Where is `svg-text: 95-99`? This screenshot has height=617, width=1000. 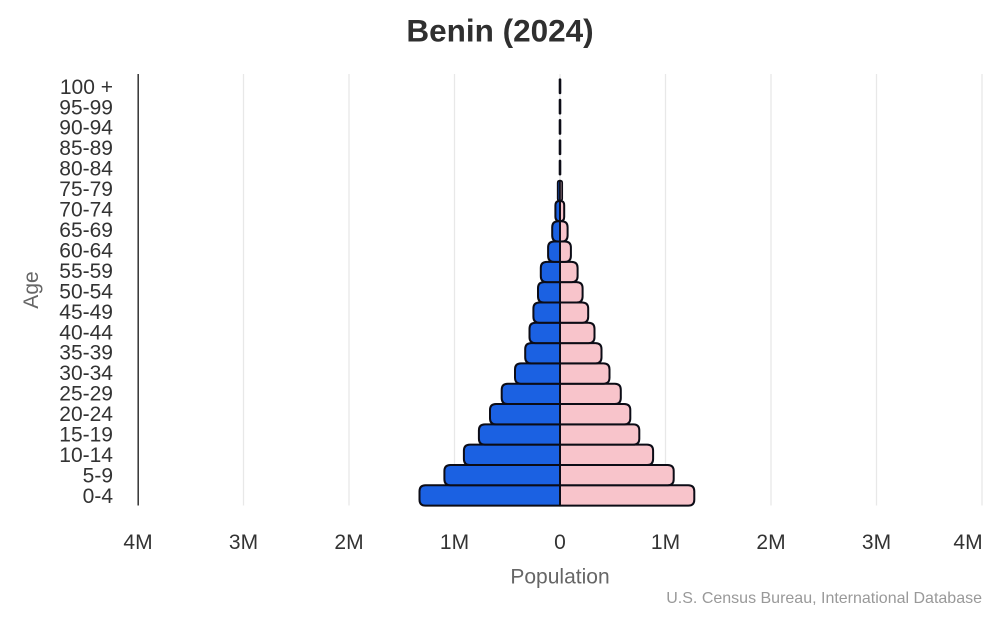 svg-text: 95-99 is located at coordinates (86, 107).